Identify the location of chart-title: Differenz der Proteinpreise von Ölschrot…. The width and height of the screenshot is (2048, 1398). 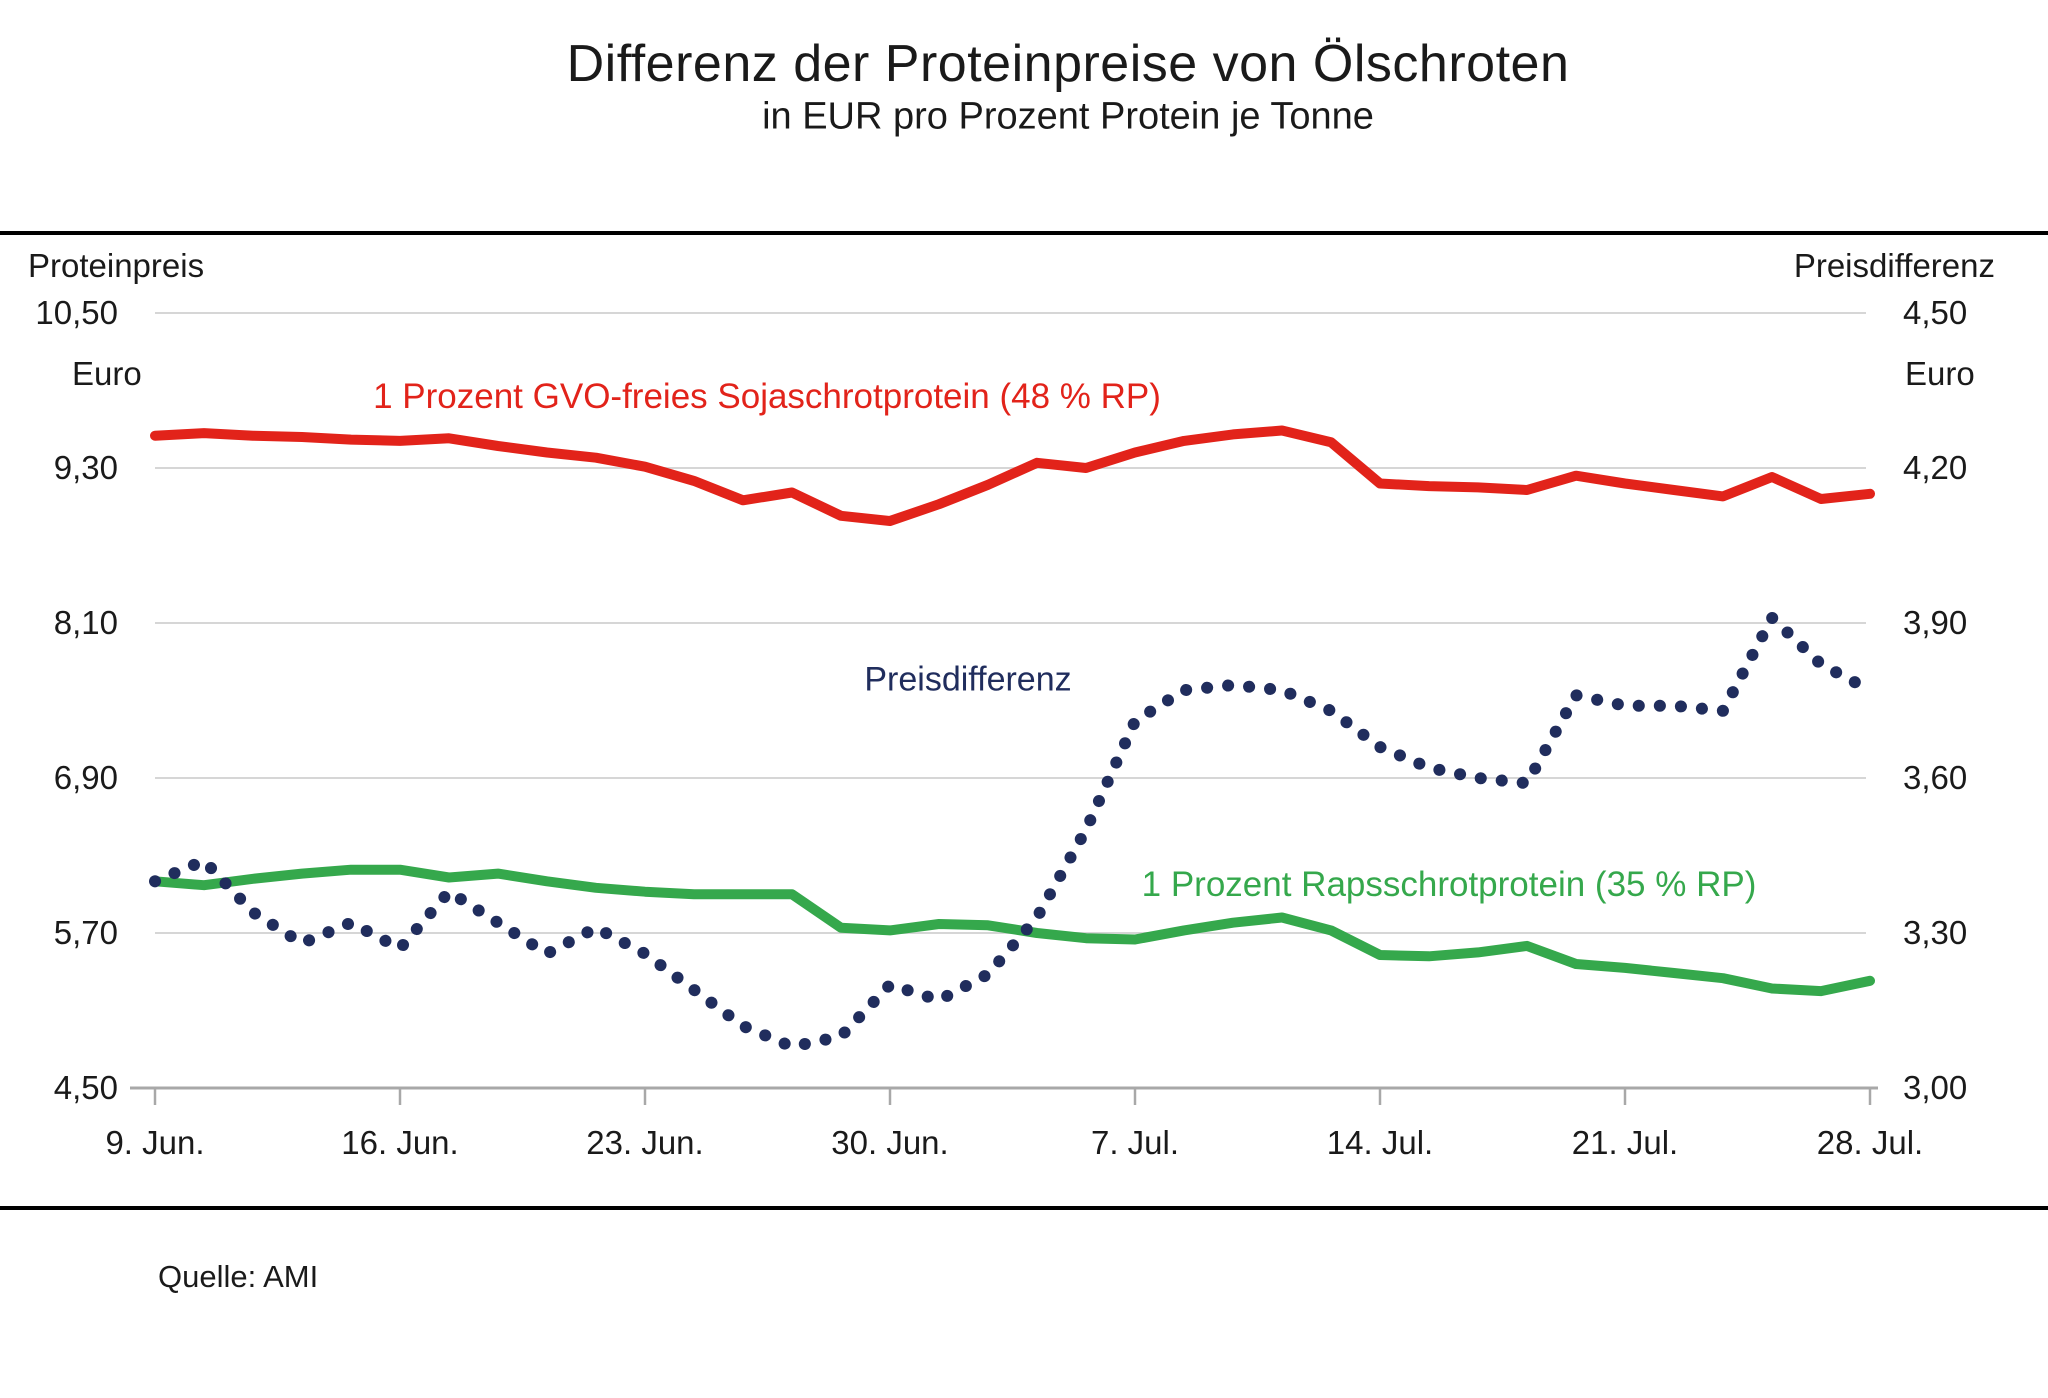
(1068, 64).